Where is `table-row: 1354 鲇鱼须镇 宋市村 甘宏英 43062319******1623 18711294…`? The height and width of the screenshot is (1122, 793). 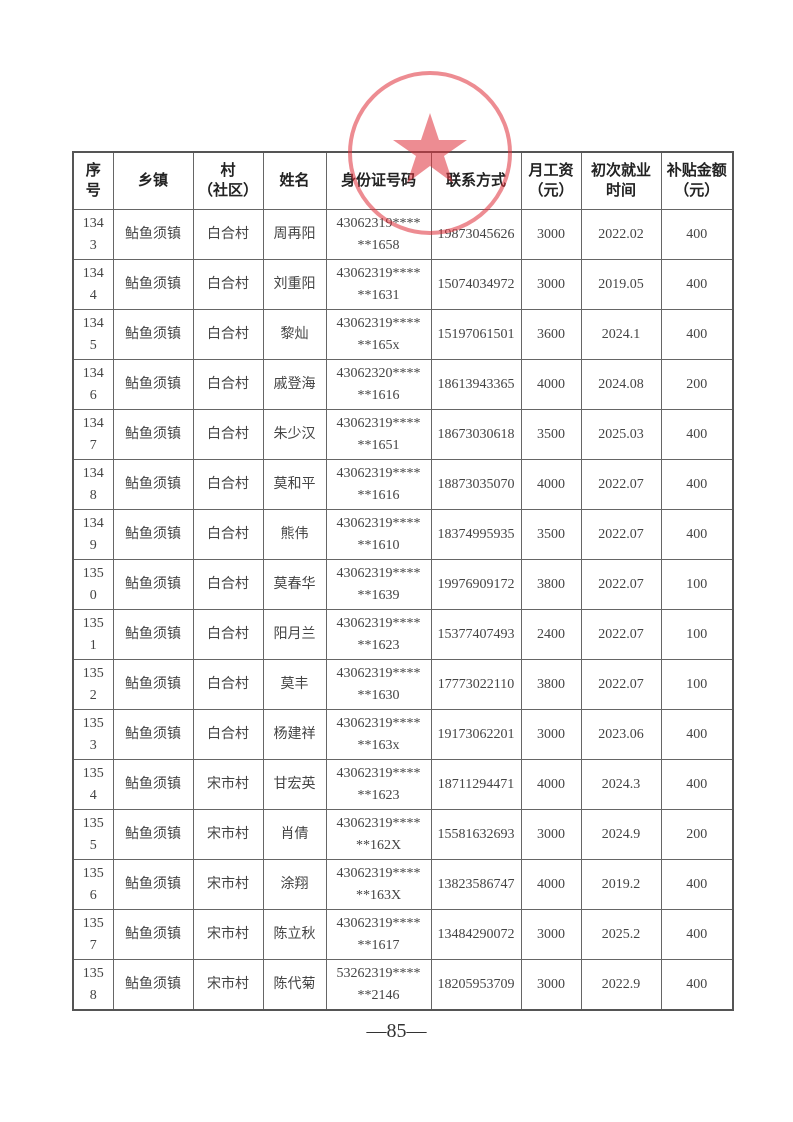
table-row: 1354 鲇鱼须镇 宋市村 甘宏英 43062319******1623 18711294… is located at coordinates (403, 784).